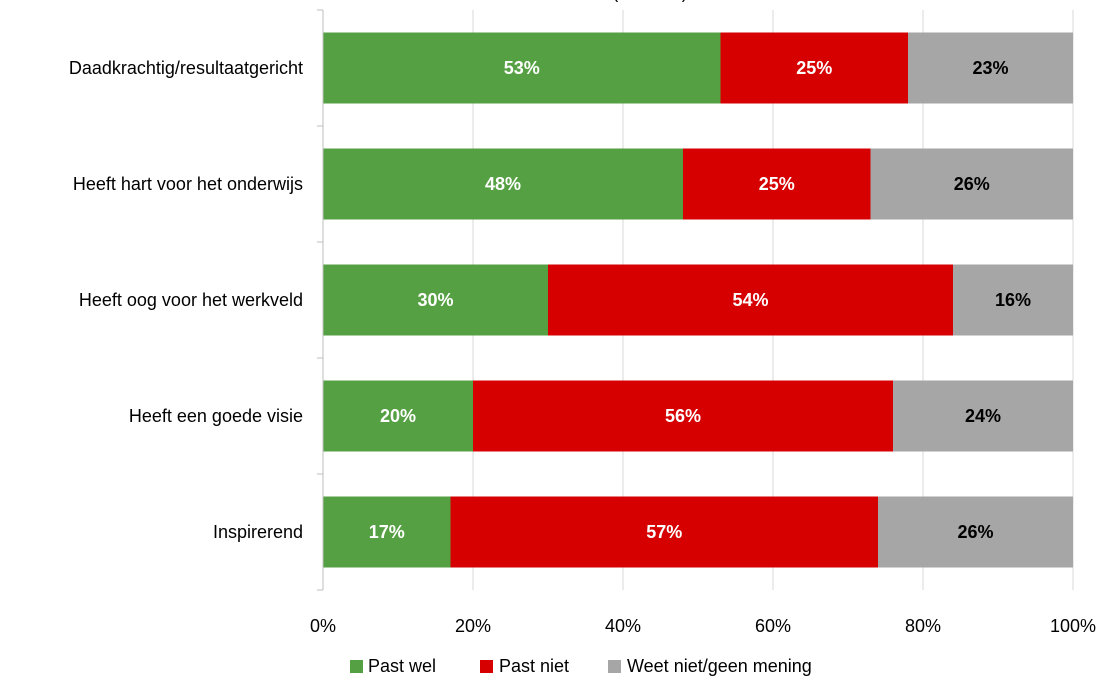 This screenshot has height=686, width=1105. Describe the element at coordinates (923, 626) in the screenshot. I see `x-tick-label: 80%` at that location.